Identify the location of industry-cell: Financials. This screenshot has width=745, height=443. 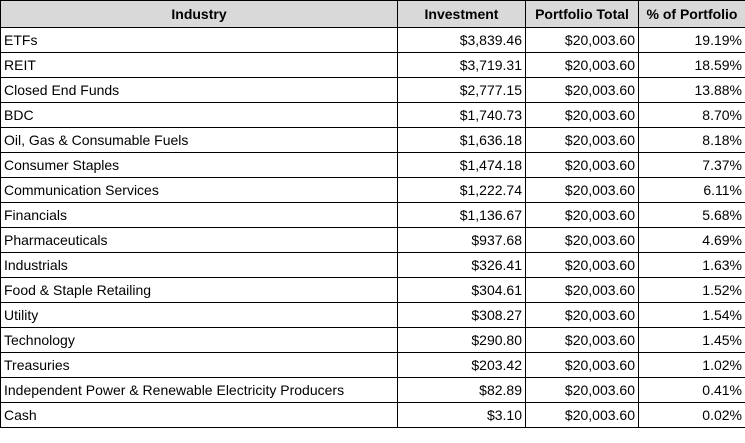
(199, 215).